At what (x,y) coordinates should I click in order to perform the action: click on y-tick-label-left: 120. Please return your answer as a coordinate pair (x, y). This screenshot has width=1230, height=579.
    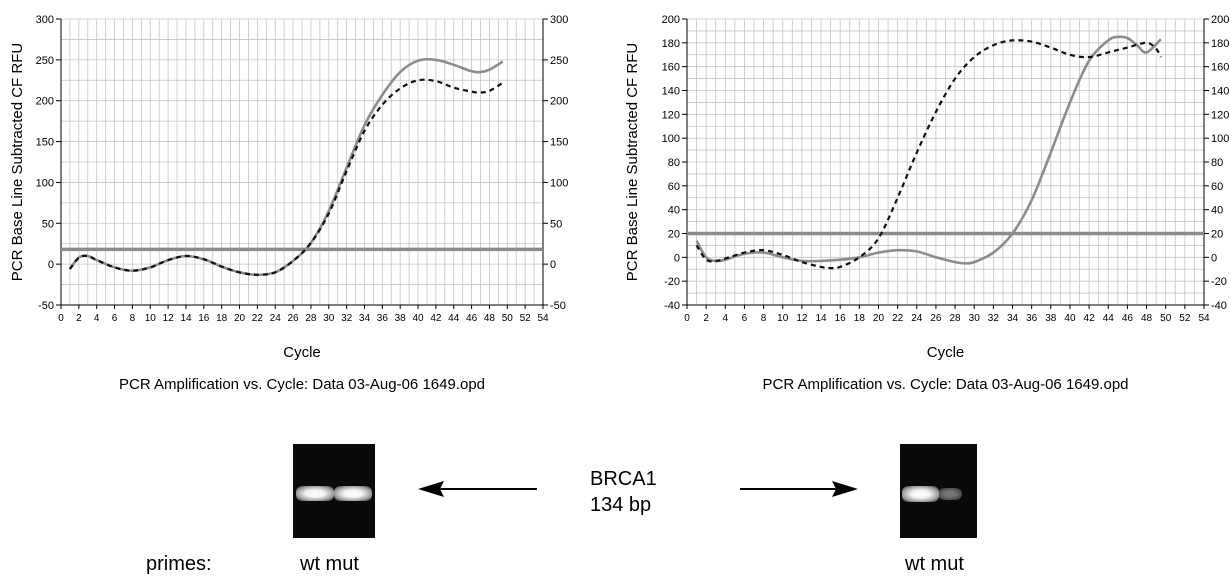
    Looking at the image, I should click on (671, 115).